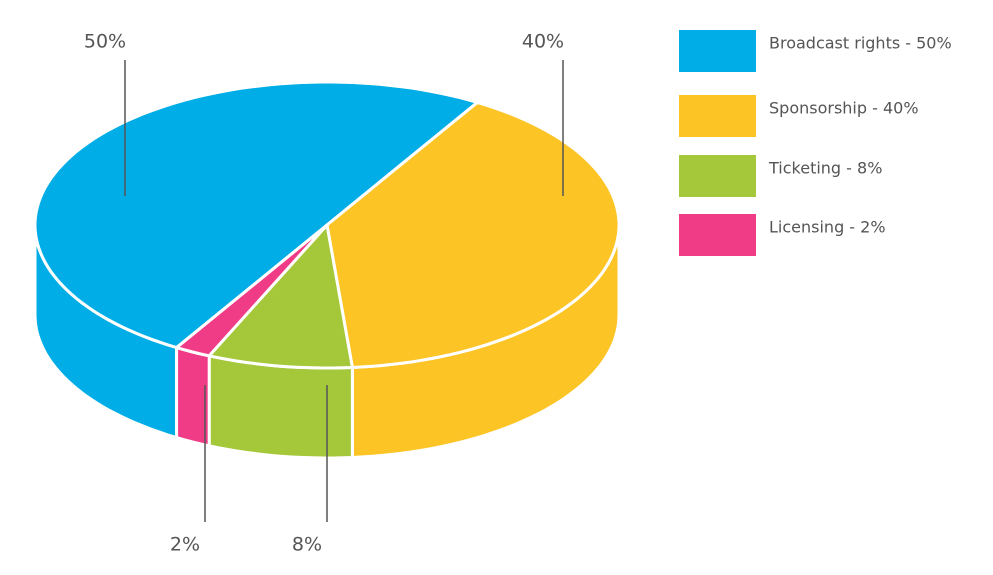  I want to click on legend-label: Licensing - 2%, so click(827, 227).